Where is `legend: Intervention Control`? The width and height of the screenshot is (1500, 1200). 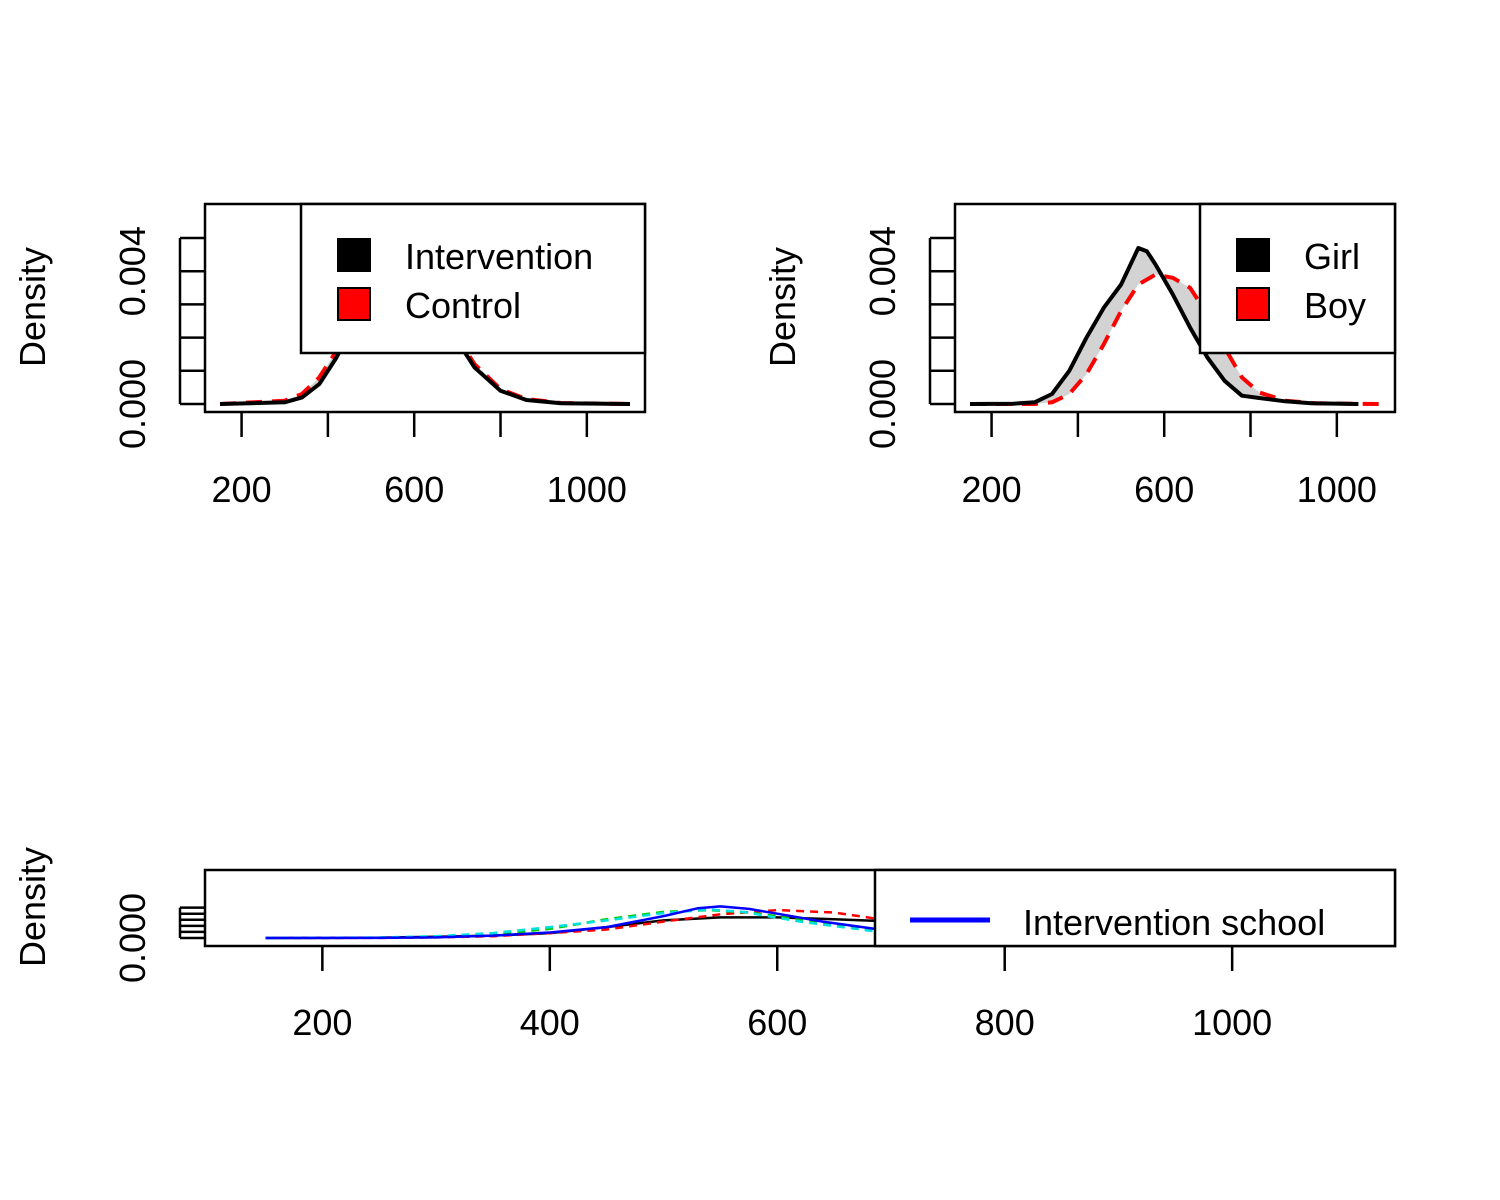
legend: Intervention Control is located at coordinates (473, 278).